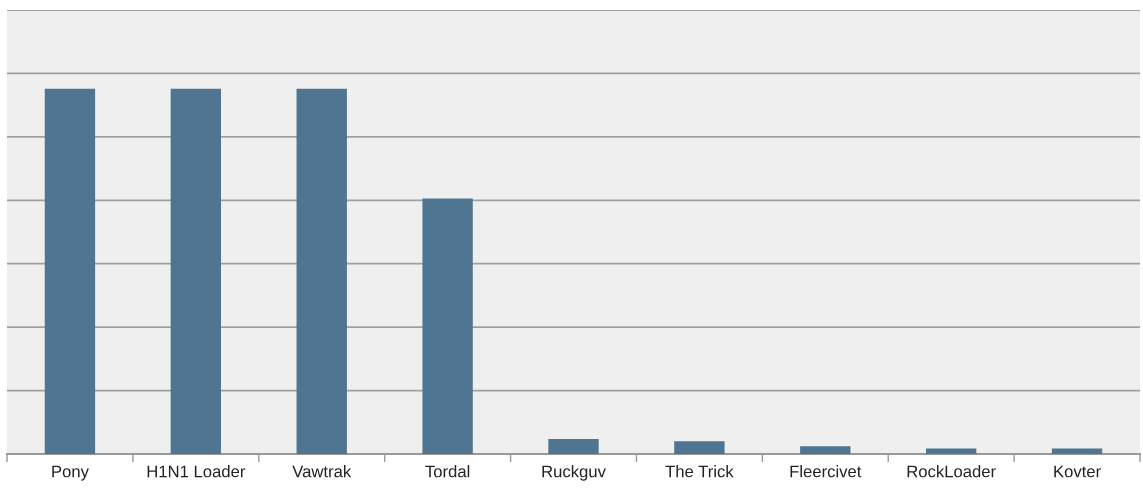  What do you see at coordinates (447, 471) in the screenshot?
I see `x-tick-label: Tordal` at bounding box center [447, 471].